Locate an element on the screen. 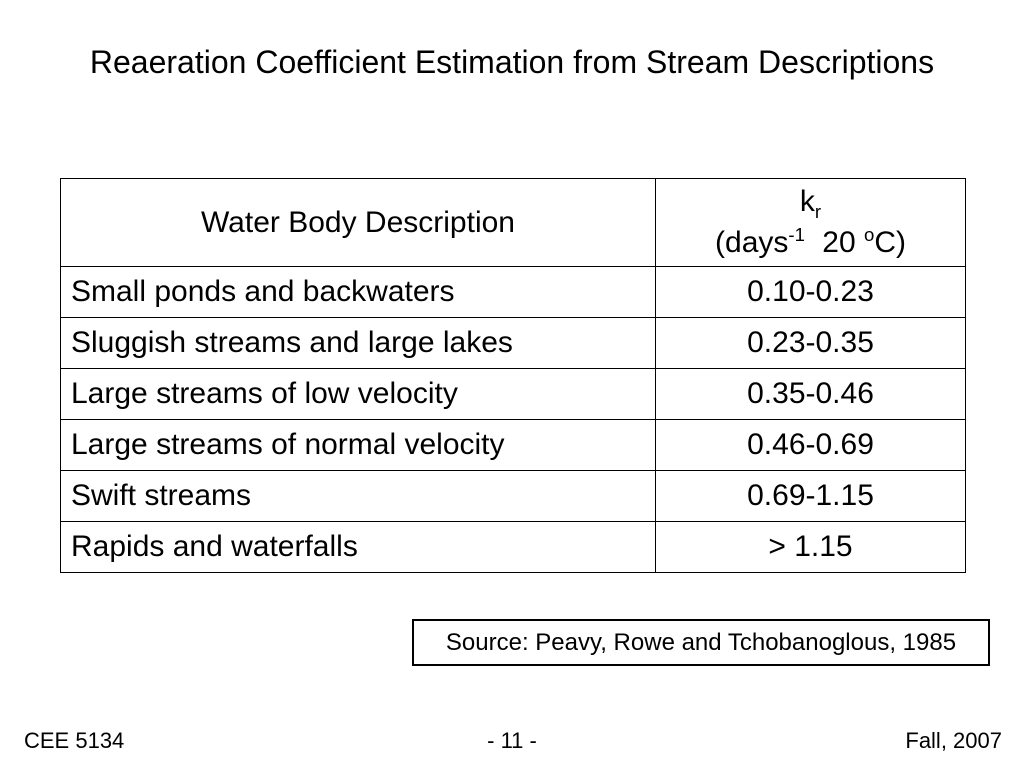 Image resolution: width=1024 pixels, height=768 pixels. header-kr-units: kr (days-1 20 oC) is located at coordinates (810, 222).